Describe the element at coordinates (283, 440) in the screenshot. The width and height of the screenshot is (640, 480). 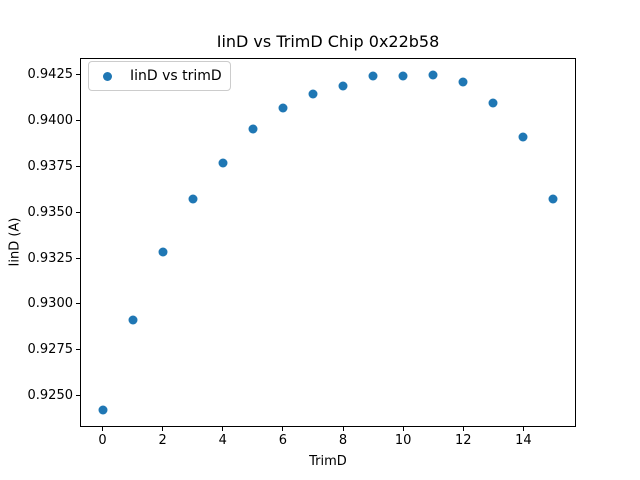
I see `x-tick-label: 6` at that location.